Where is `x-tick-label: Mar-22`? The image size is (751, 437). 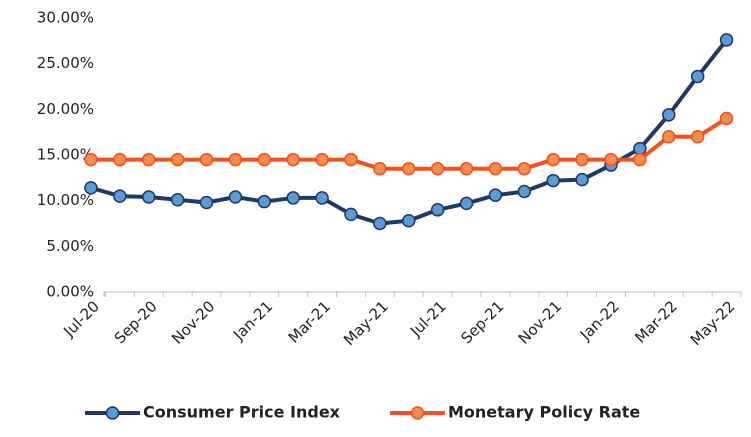
x-tick-label: Mar-22 is located at coordinates (655, 321).